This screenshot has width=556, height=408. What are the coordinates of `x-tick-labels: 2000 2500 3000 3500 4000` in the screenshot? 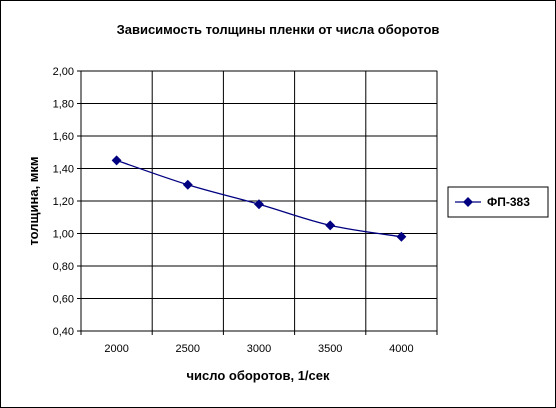 It's located at (258, 349).